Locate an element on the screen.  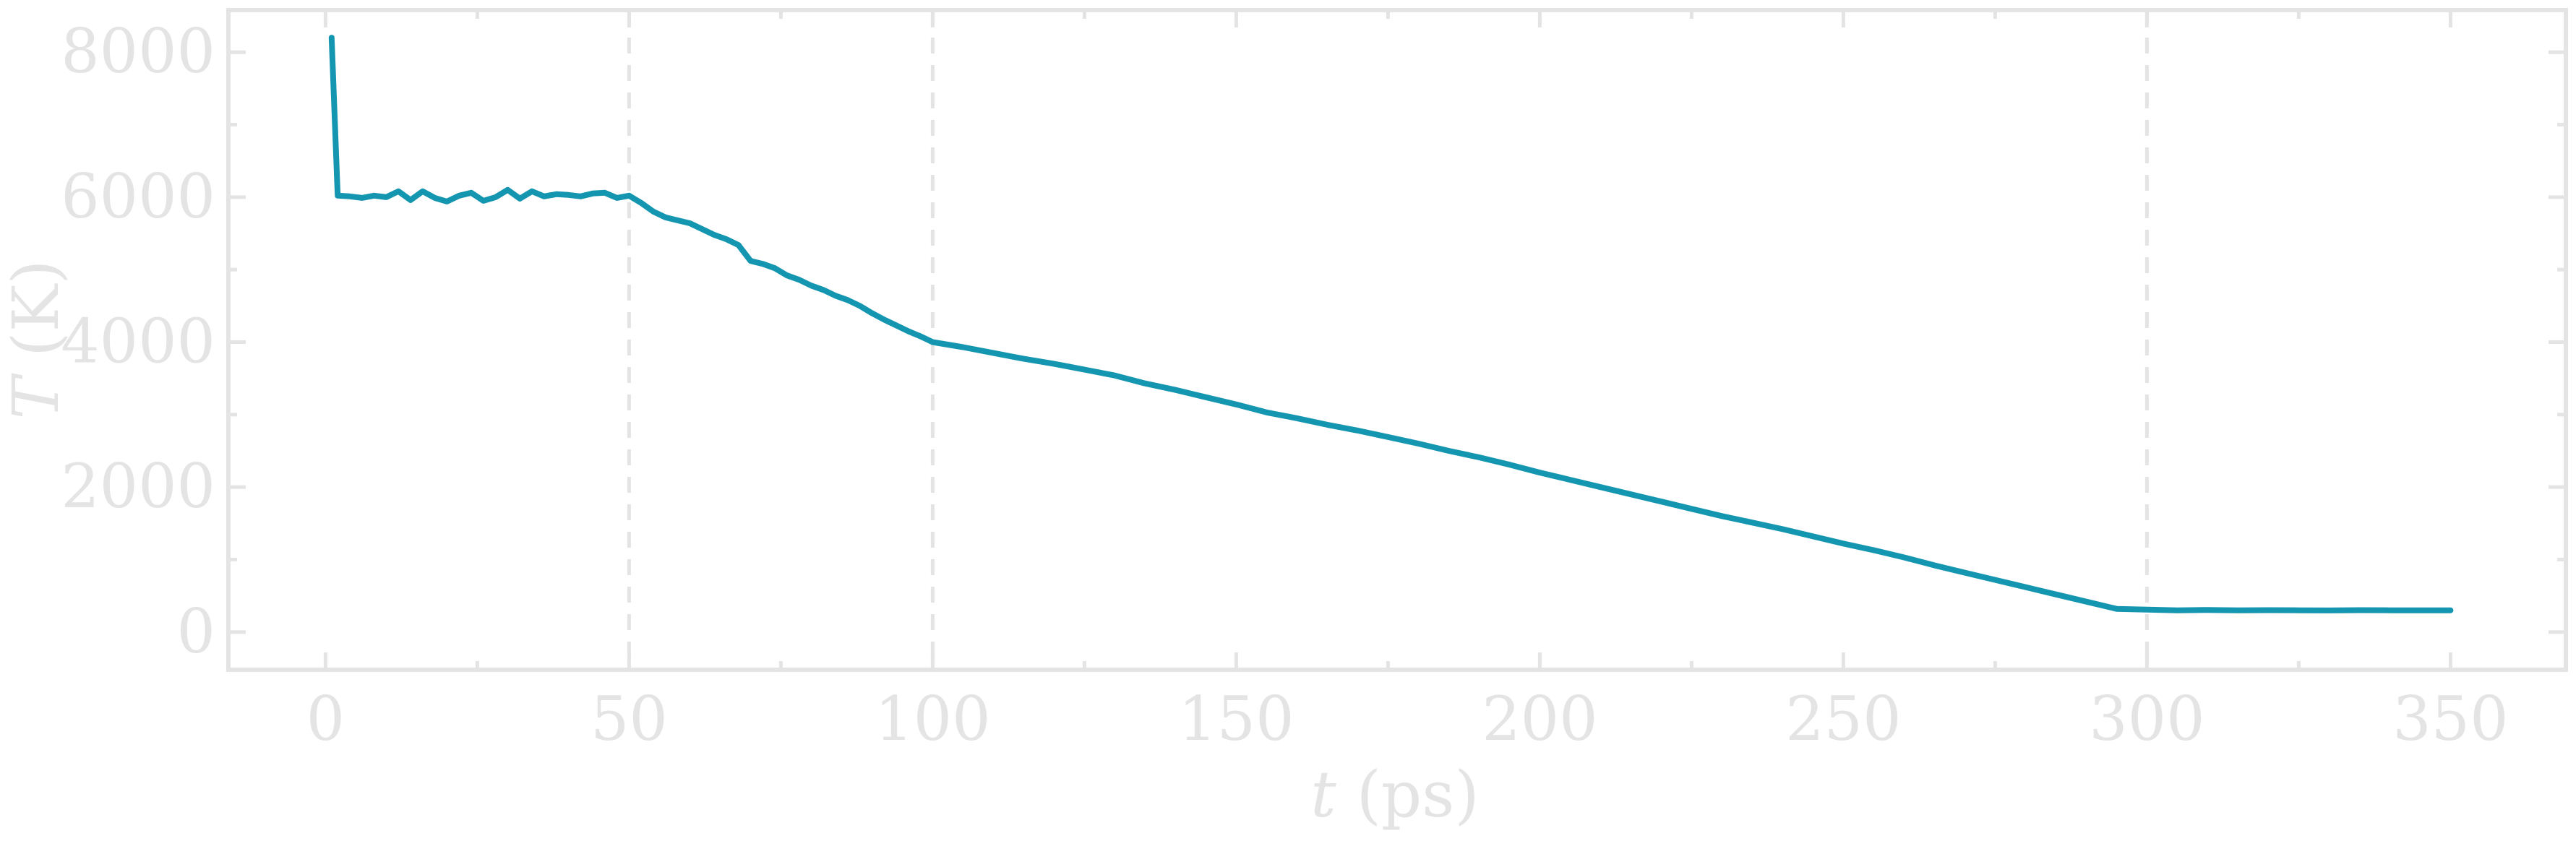
x-tick-label: 150 is located at coordinates (1236, 718).